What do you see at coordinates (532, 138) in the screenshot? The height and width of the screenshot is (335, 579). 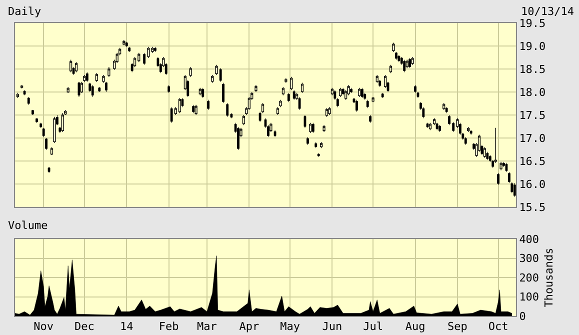 I see `y-tick-label: 17.0` at bounding box center [532, 138].